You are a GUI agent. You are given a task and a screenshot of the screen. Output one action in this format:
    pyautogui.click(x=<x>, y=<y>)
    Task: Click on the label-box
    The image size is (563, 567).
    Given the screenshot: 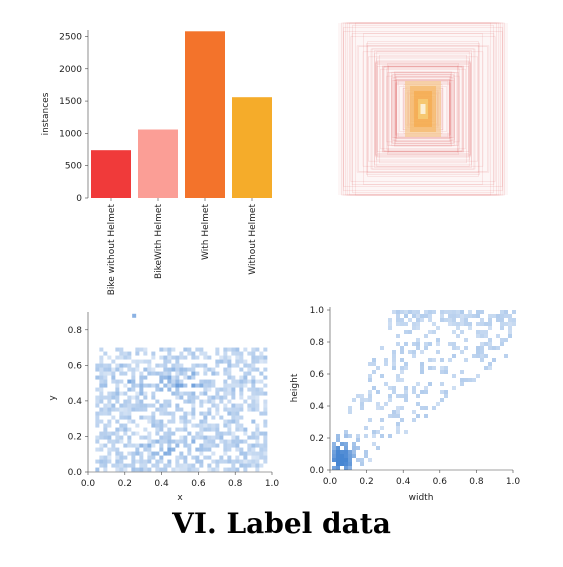 What is the action you would take?
    pyautogui.click(x=423, y=109)
    